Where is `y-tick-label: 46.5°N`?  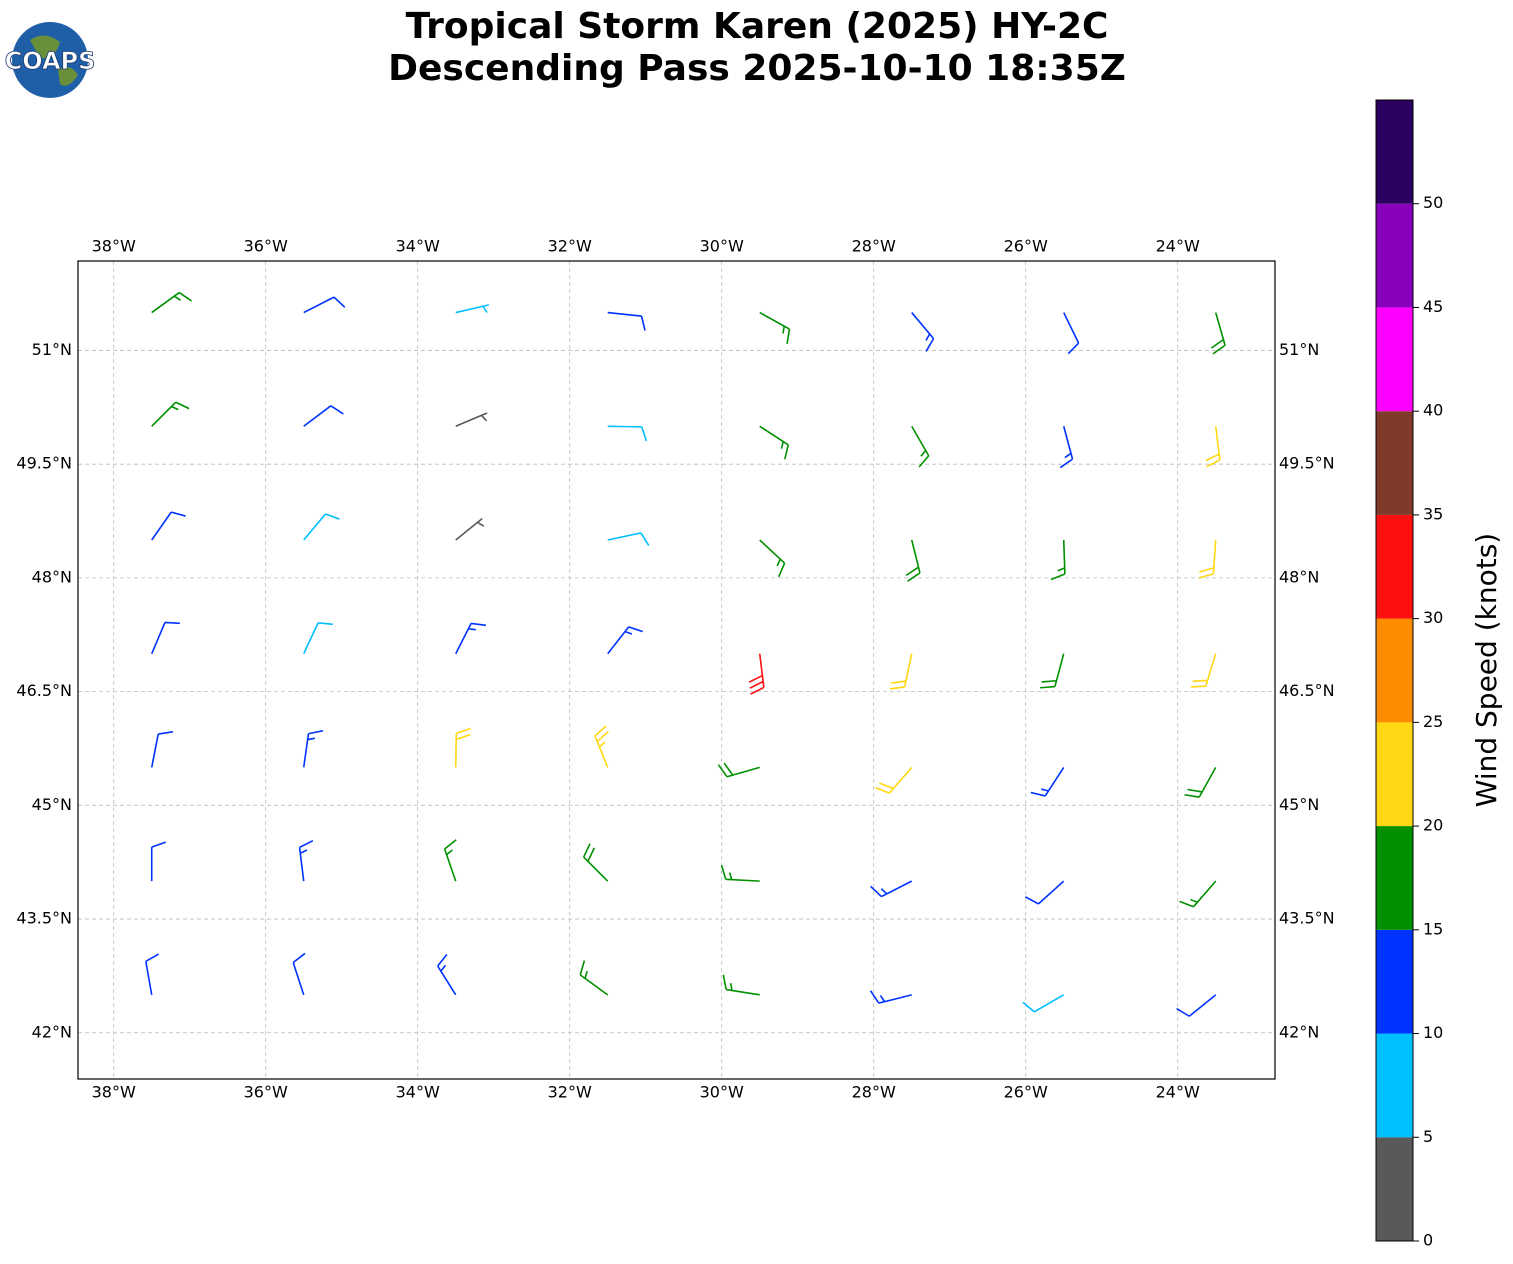 y-tick-label: 46.5°N is located at coordinates (44, 690).